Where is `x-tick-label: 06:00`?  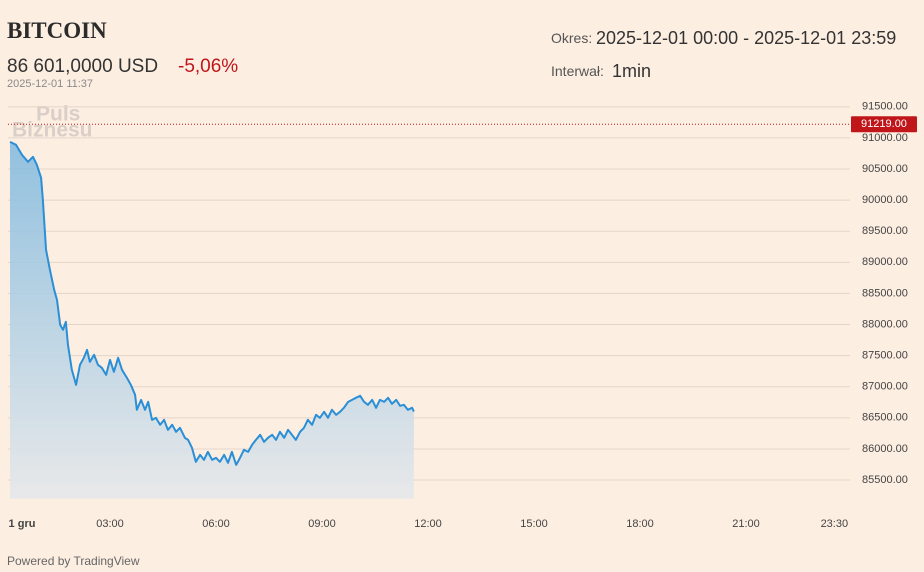 x-tick-label: 06:00 is located at coordinates (216, 524).